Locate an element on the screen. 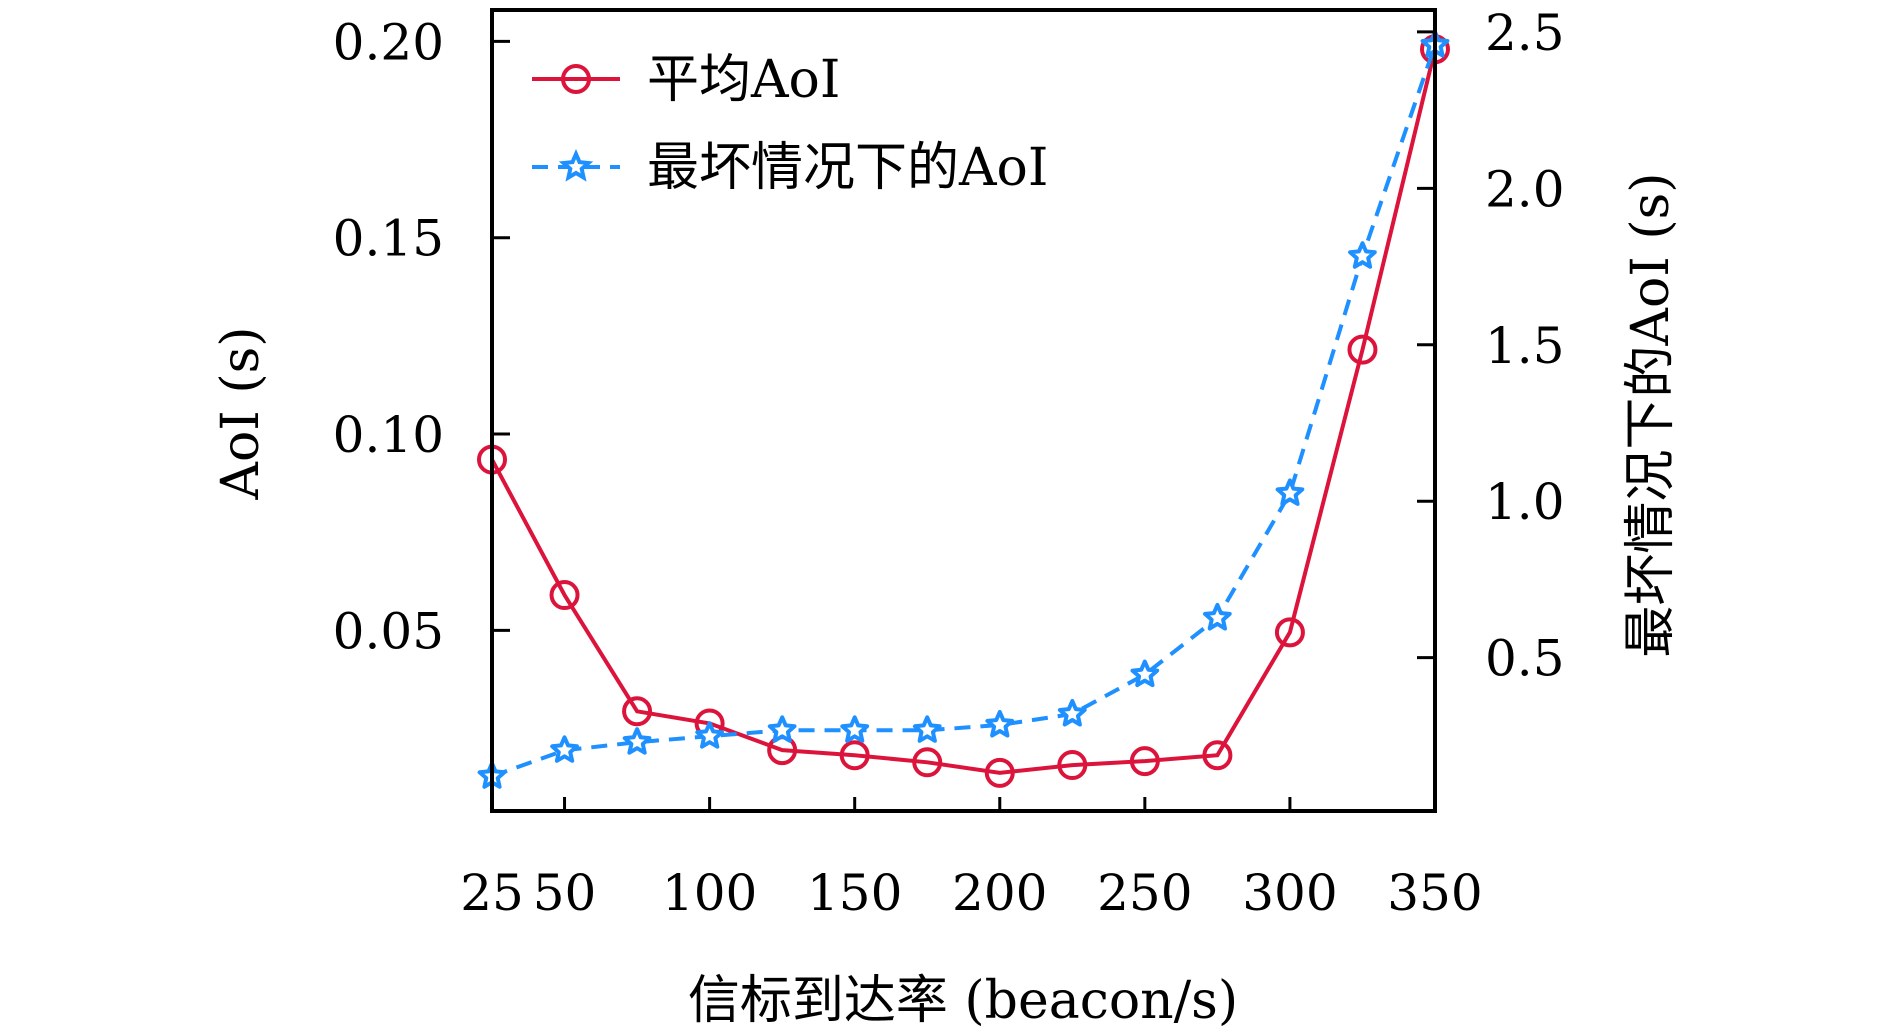 This screenshot has height=1033, width=1890. x-tick-label: 300 is located at coordinates (1289, 893).